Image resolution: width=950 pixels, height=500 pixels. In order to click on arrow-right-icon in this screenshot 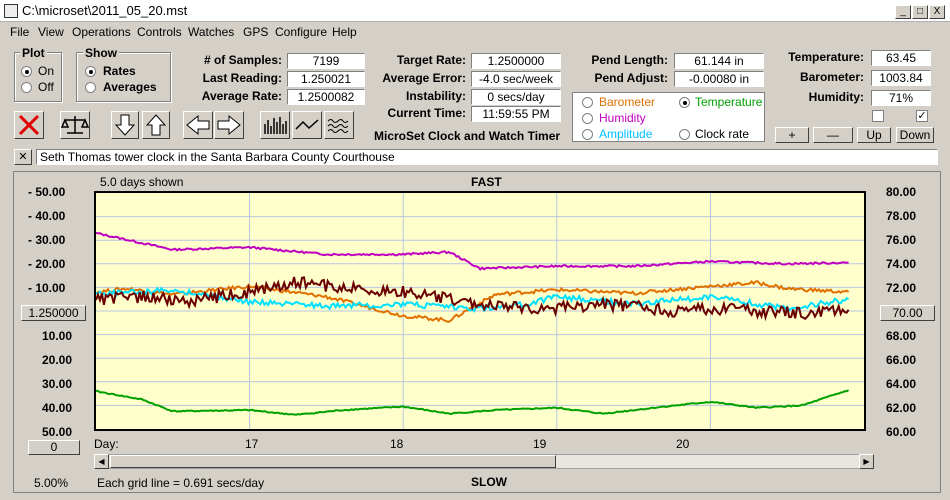, I will do `click(229, 125)`.